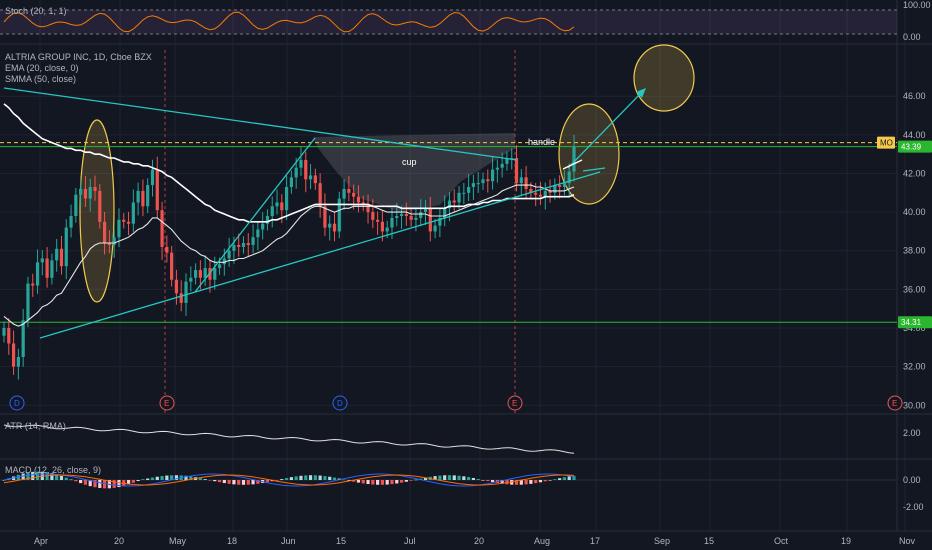 The image size is (932, 550). What do you see at coordinates (846, 541) in the screenshot?
I see `time-tick-label: 19` at bounding box center [846, 541].